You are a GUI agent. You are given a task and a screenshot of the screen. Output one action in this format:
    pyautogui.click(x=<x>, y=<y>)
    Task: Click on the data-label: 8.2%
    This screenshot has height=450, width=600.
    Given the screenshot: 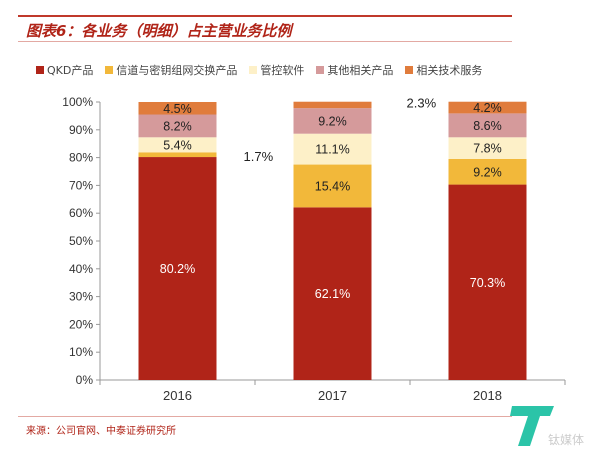 What is the action you would take?
    pyautogui.click(x=177, y=126)
    